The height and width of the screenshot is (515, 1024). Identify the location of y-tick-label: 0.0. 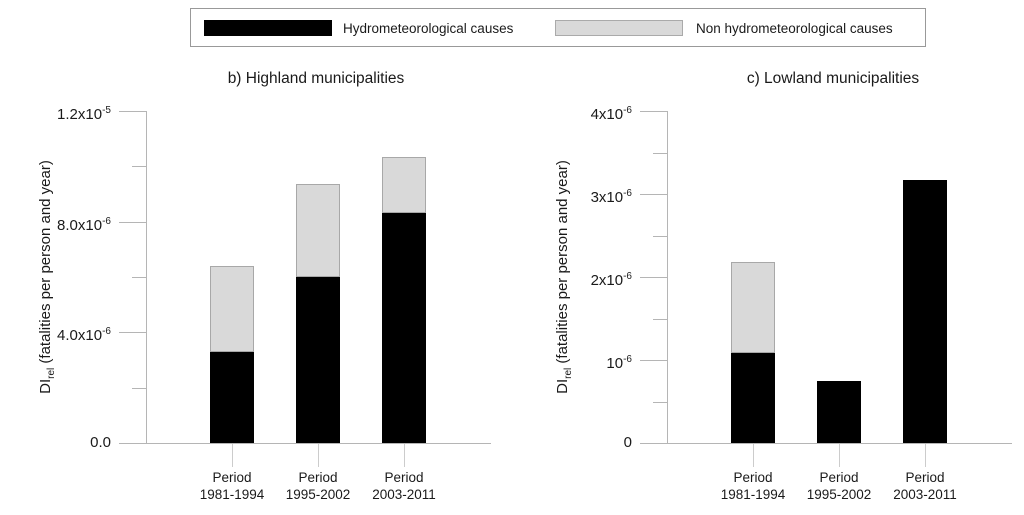
(100, 442).